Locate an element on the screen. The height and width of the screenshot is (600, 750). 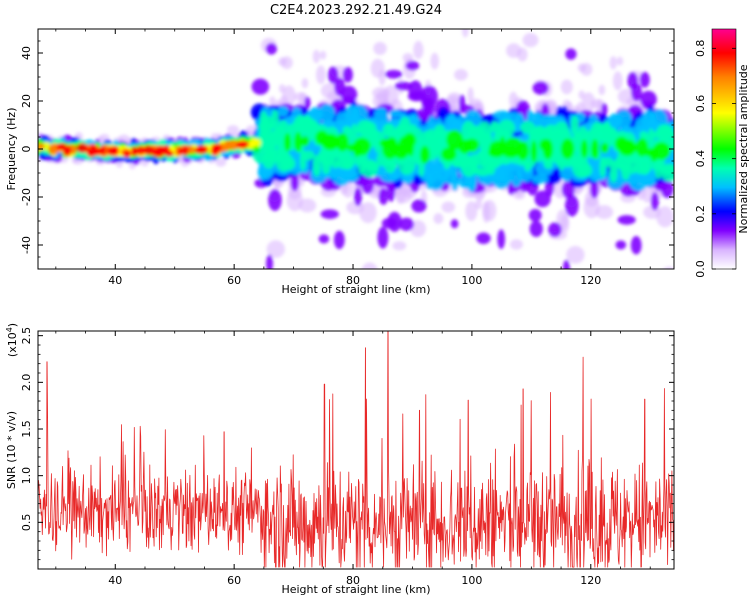
y-tick-label: 20 is located at coordinates (26, 101).